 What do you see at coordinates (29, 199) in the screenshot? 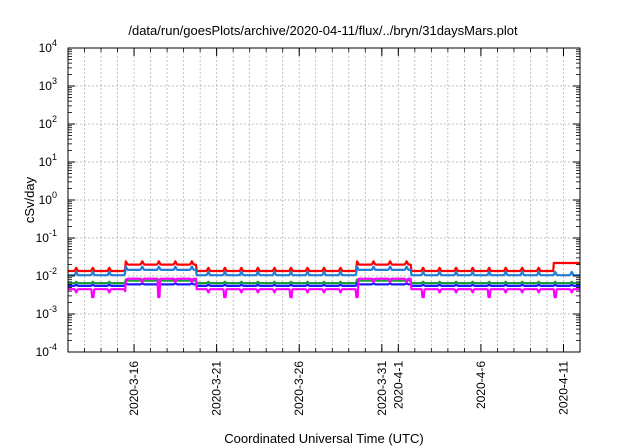
I see `y-axis-label: cSv/day` at bounding box center [29, 199].